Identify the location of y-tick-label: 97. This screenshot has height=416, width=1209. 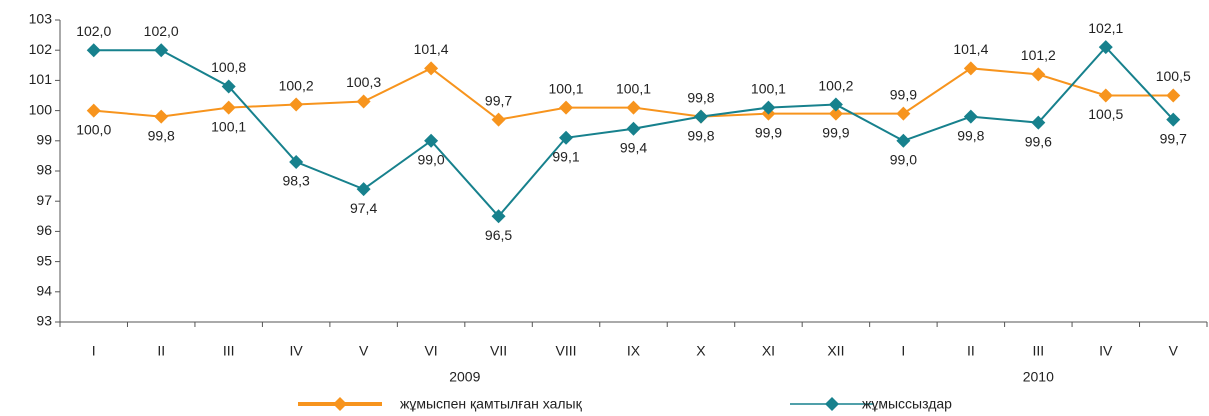
(44, 200).